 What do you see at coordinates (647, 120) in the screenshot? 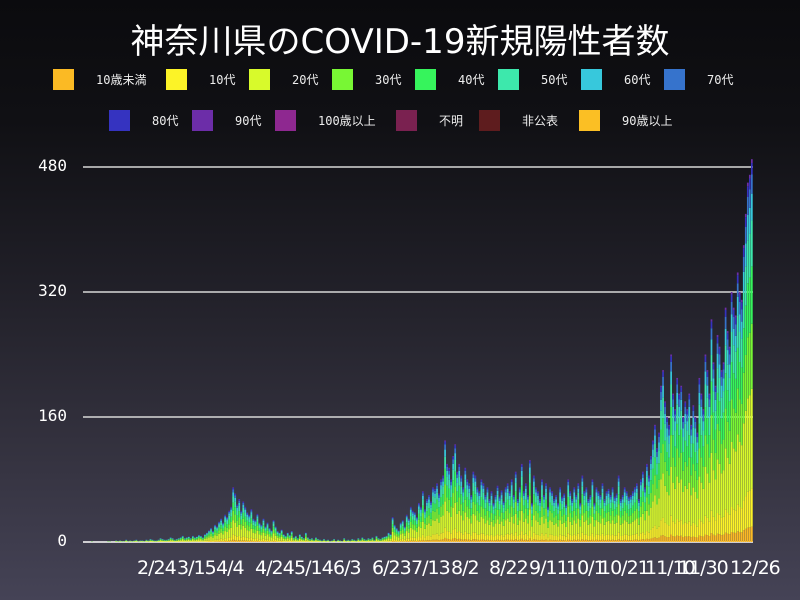
I see `legend-label: 90歳以上` at bounding box center [647, 120].